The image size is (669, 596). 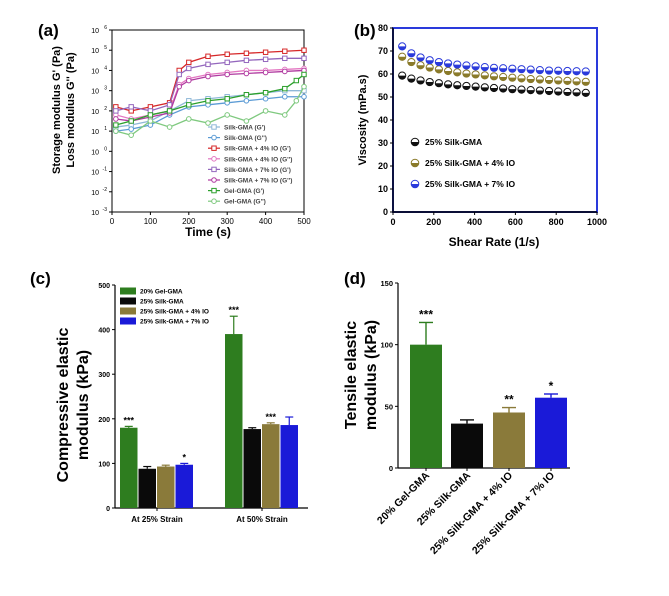 I want to click on panel-a-legend-label: Gel-GMA (G'), so click(x=244, y=191).